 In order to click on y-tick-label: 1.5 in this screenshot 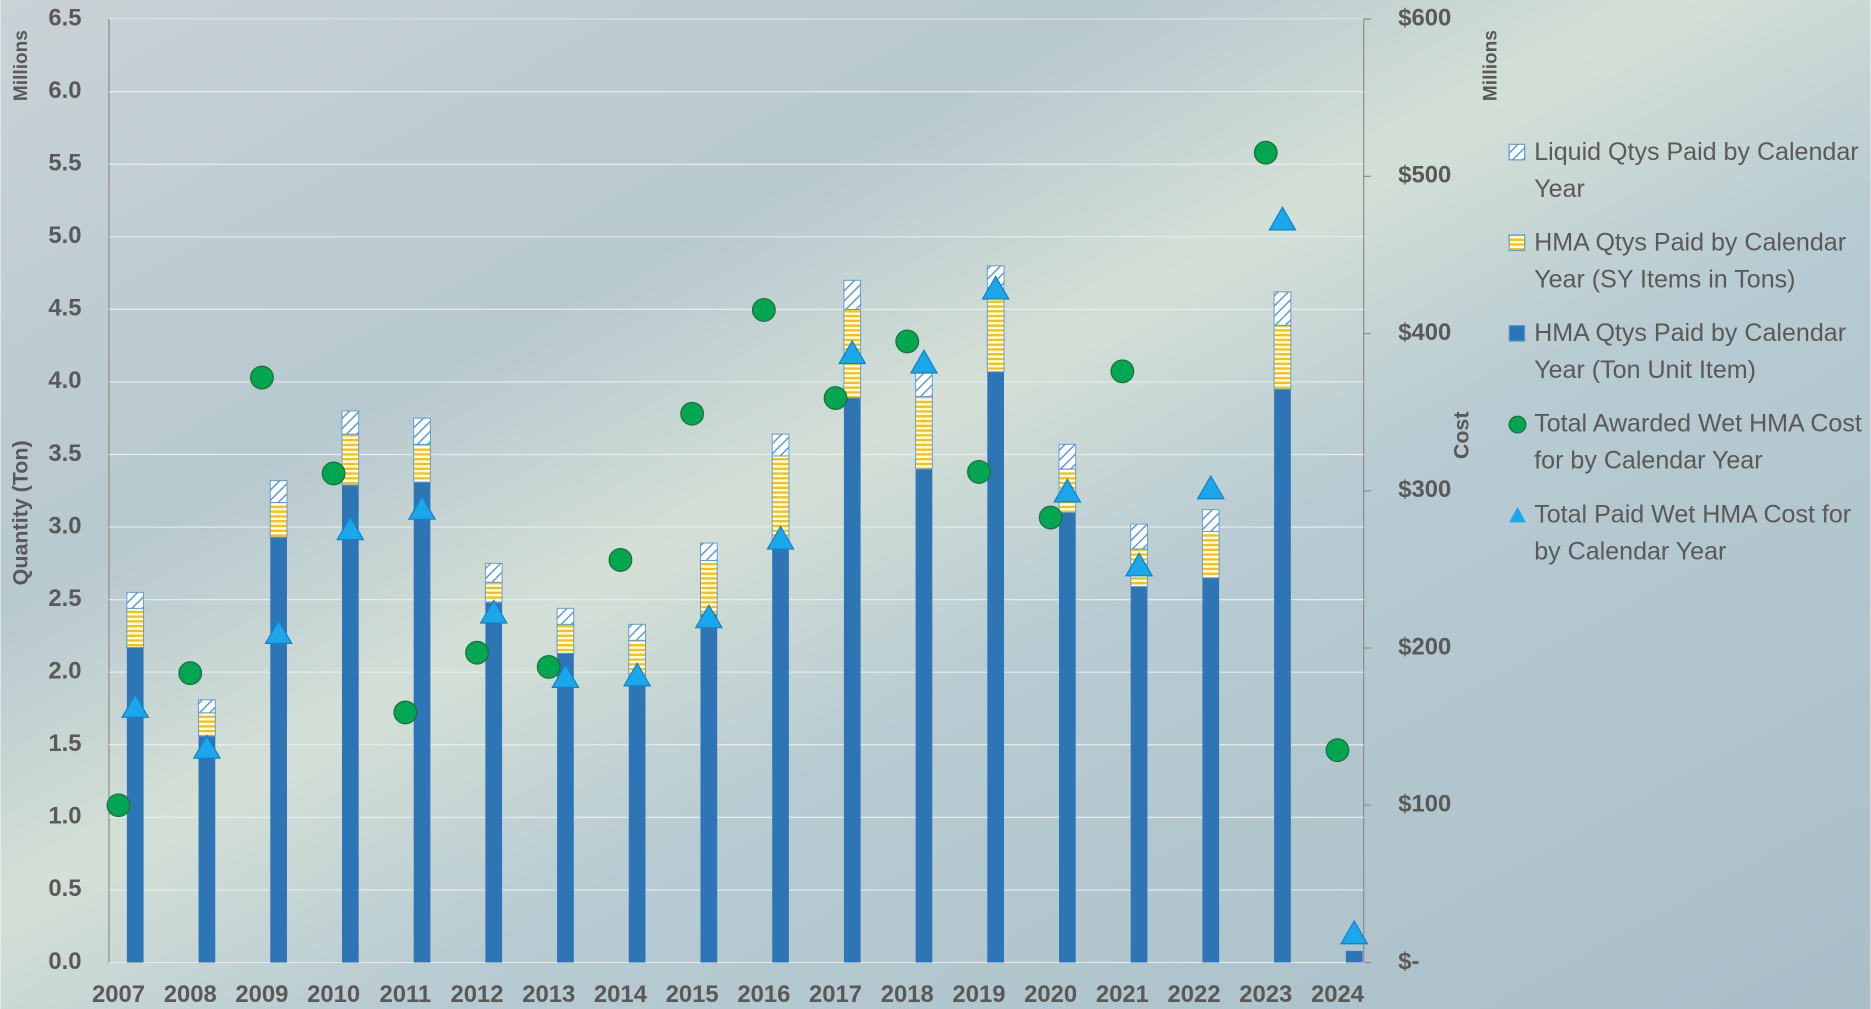, I will do `click(64, 743)`.